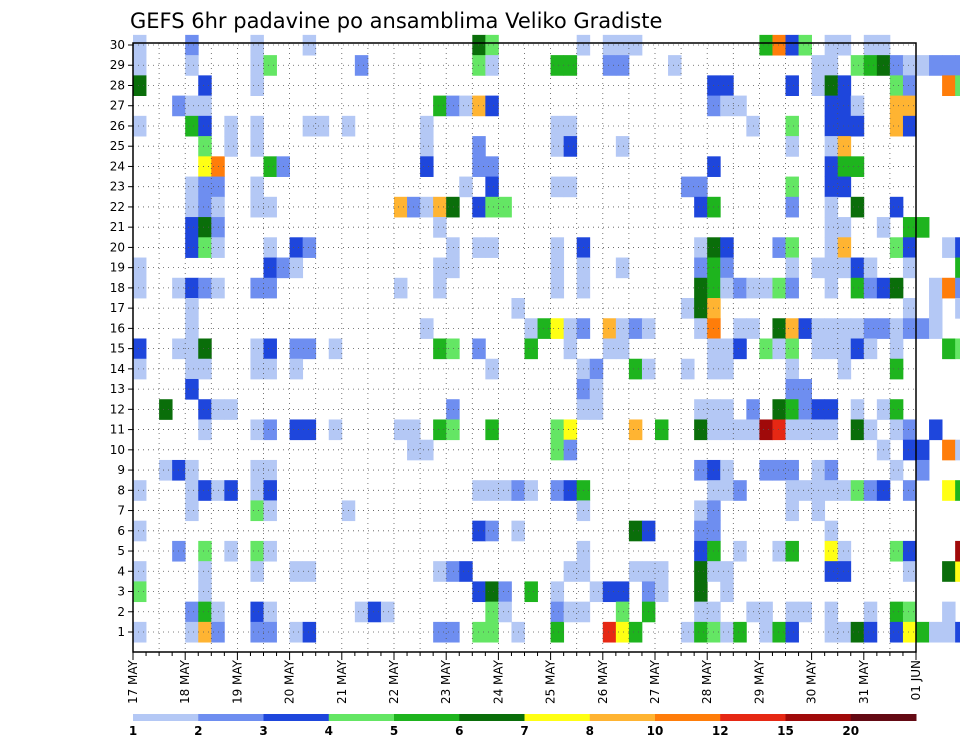  I want to click on y-tick-label: 8, so click(121, 490).